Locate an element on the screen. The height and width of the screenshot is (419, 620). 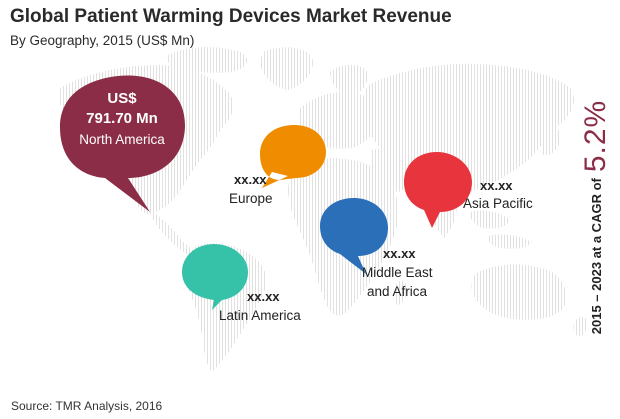
middle-east-africa-name-line2: and Africa is located at coordinates (397, 291).